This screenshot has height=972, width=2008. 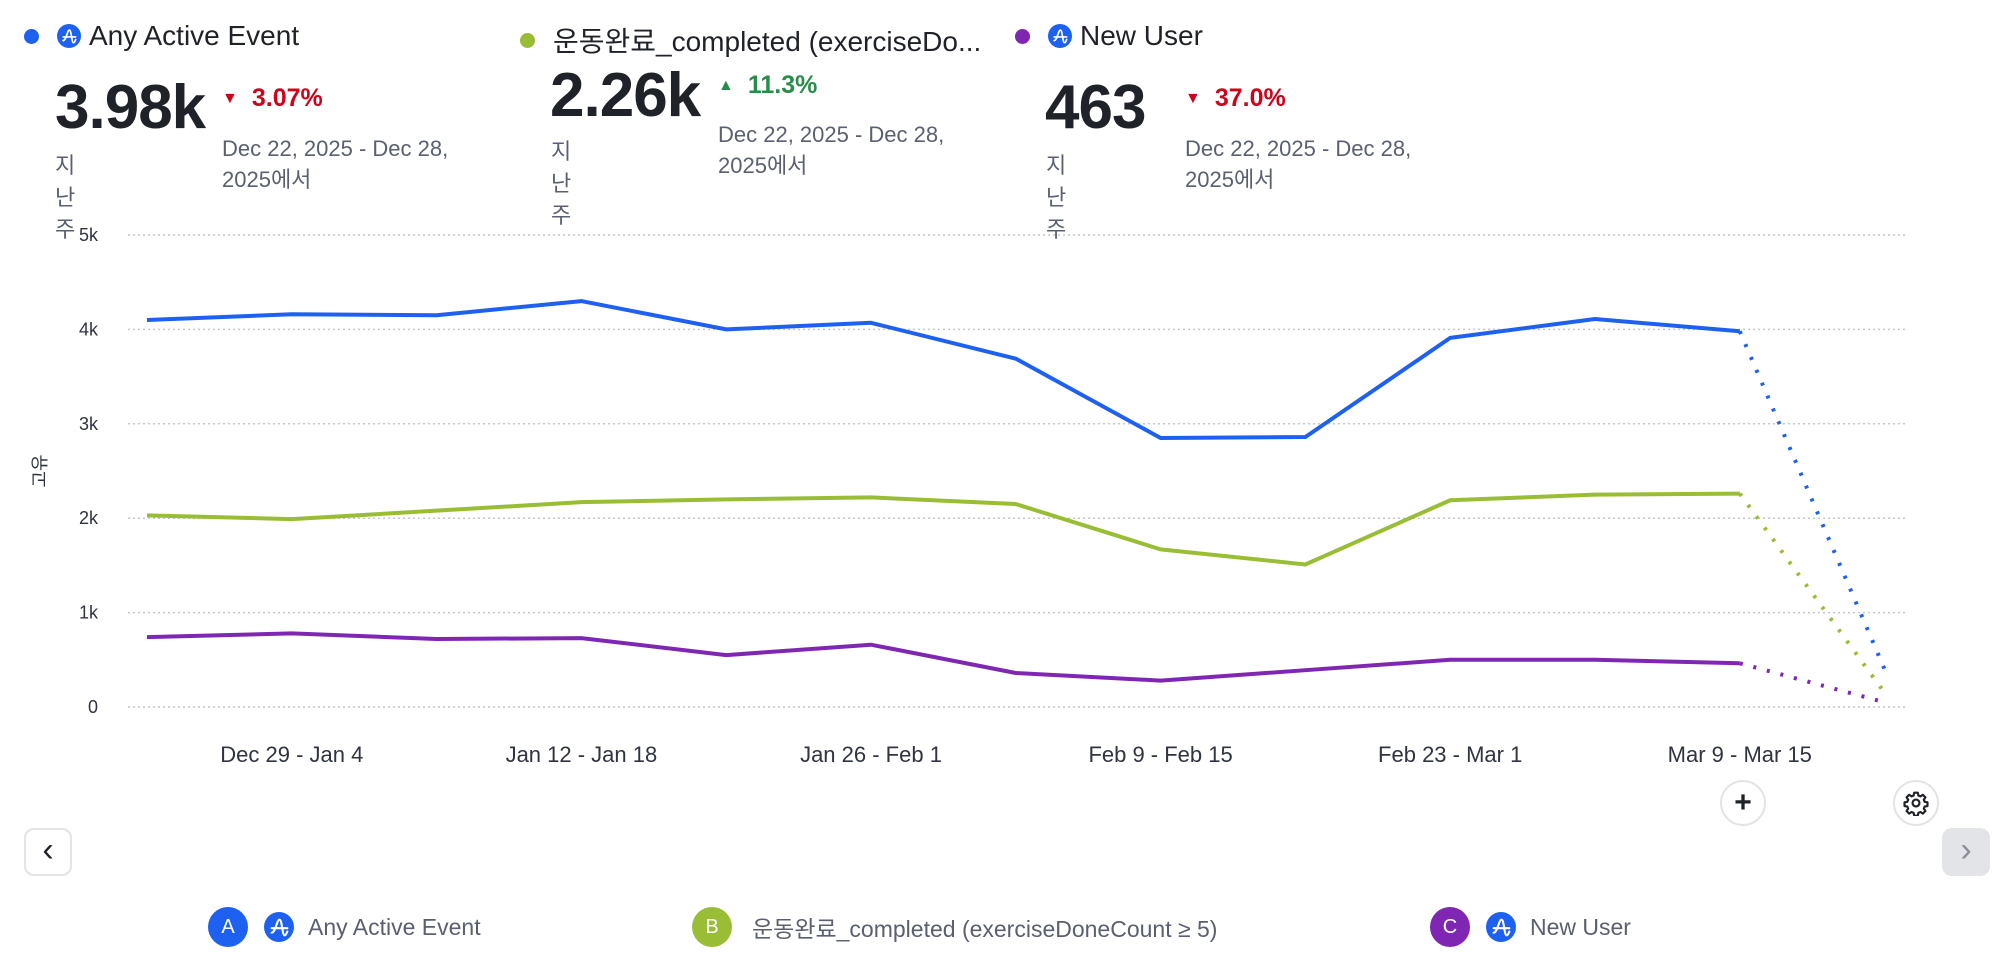 I want to click on chevron-left-icon: ‹, so click(x=48, y=850).